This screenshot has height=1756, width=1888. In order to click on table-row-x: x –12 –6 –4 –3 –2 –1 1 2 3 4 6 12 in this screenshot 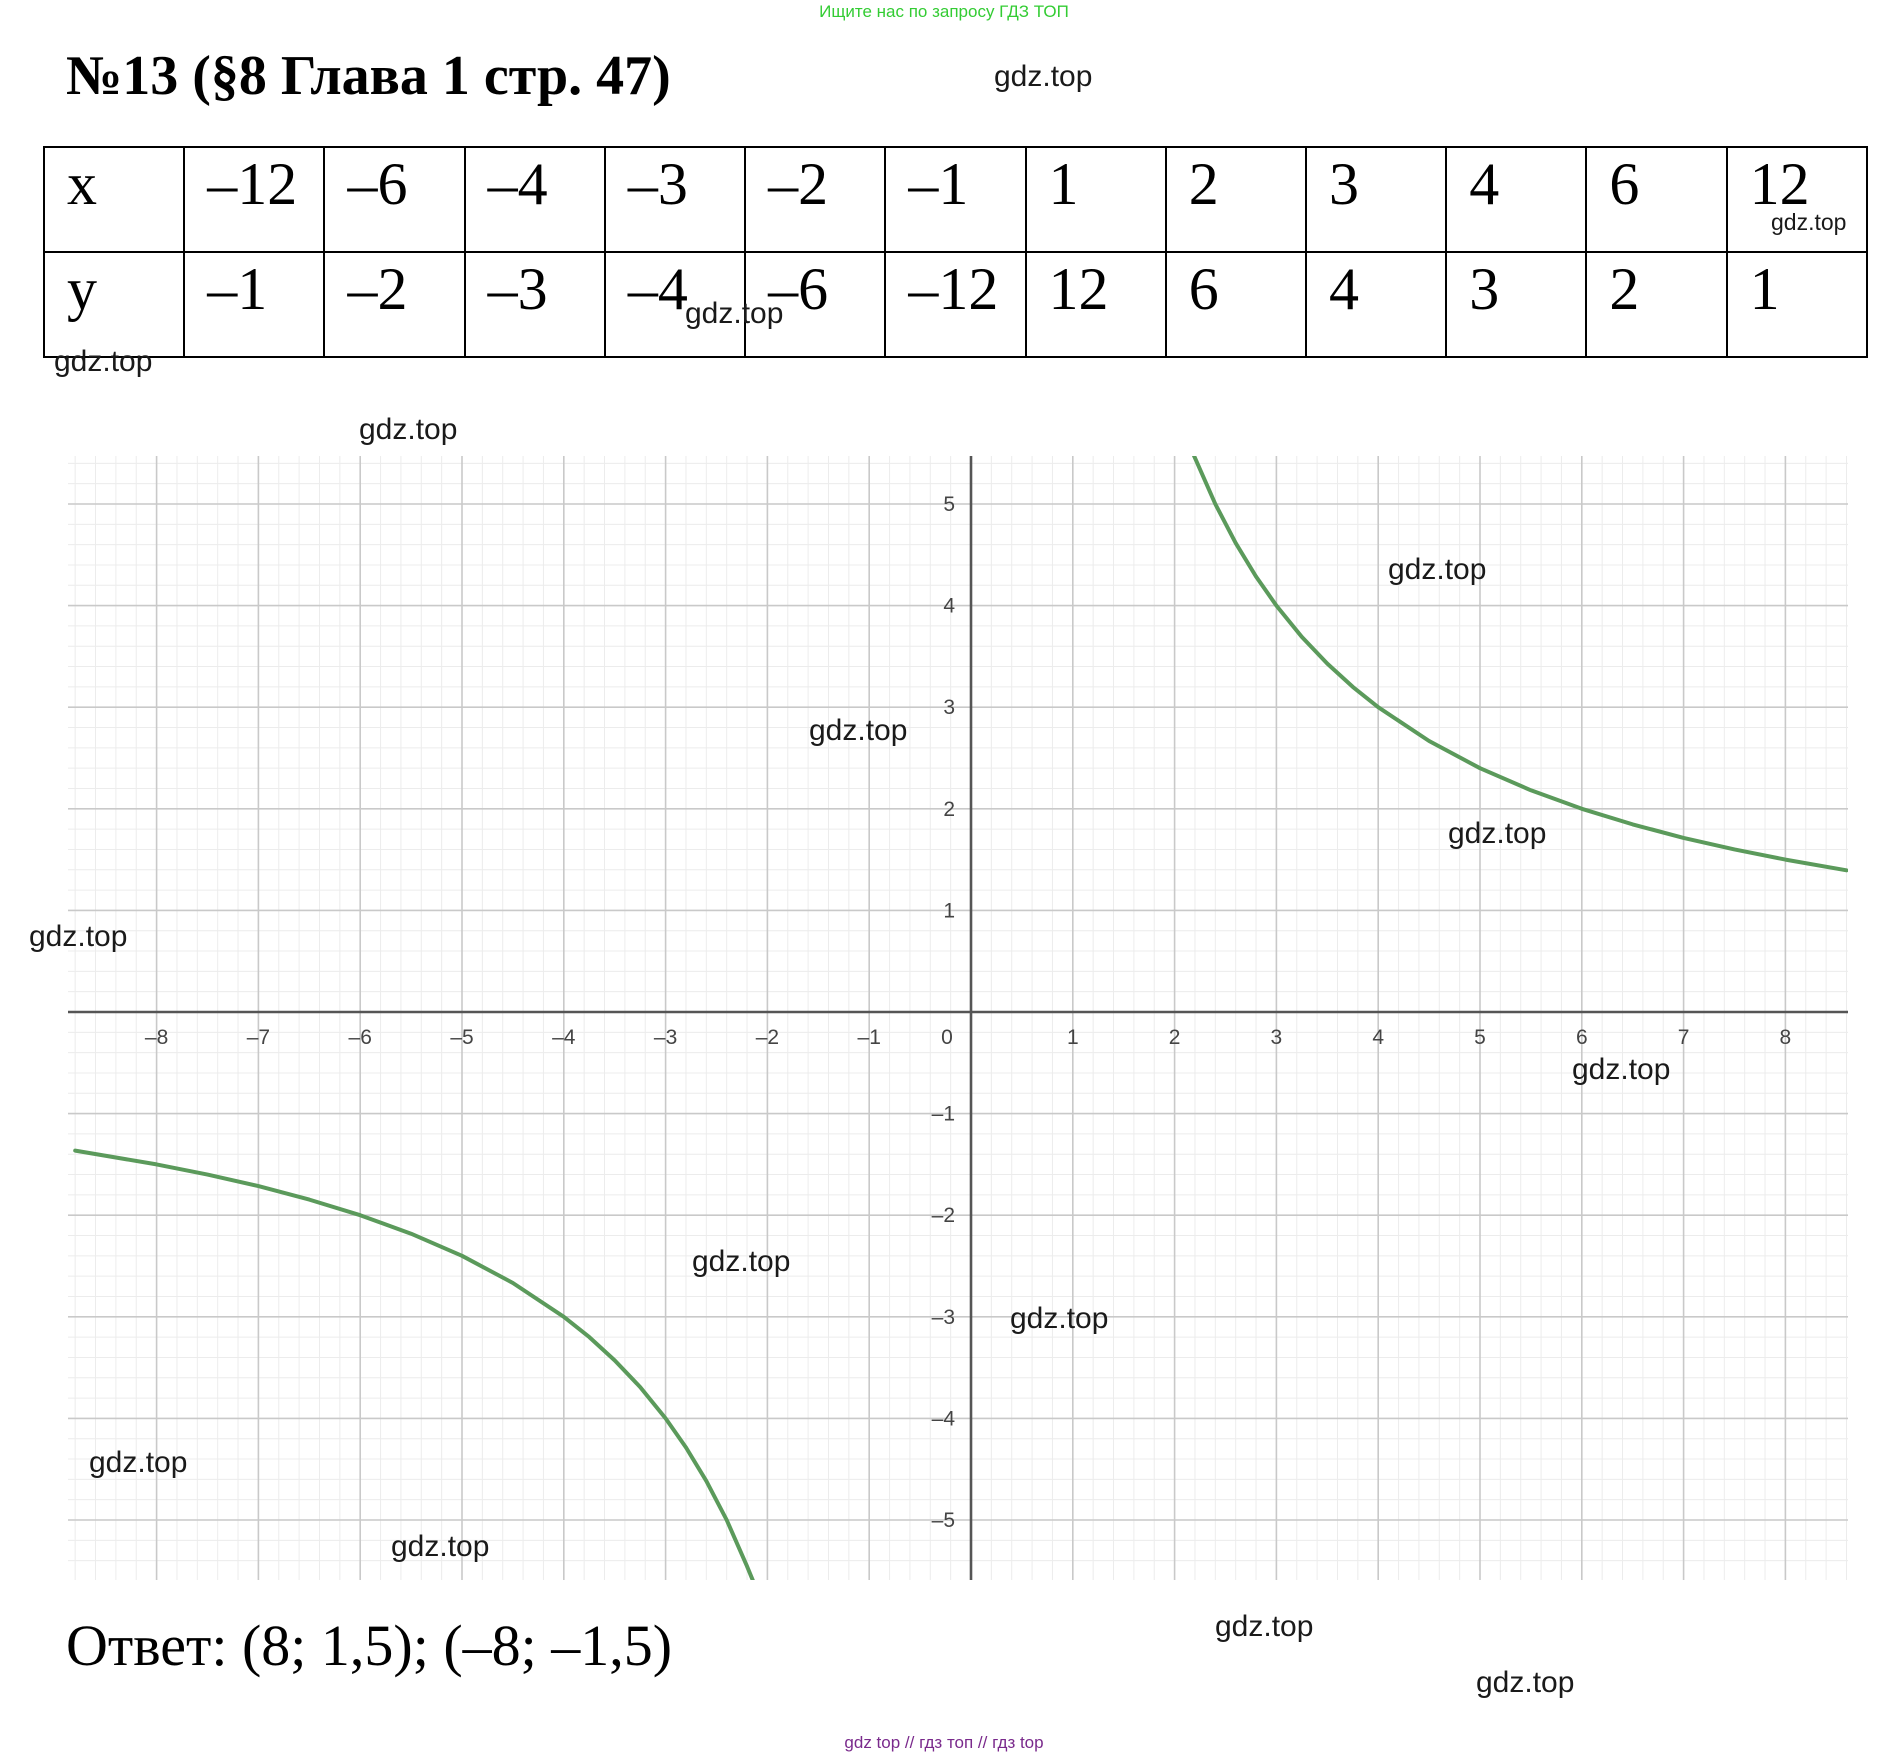, I will do `click(955, 199)`.